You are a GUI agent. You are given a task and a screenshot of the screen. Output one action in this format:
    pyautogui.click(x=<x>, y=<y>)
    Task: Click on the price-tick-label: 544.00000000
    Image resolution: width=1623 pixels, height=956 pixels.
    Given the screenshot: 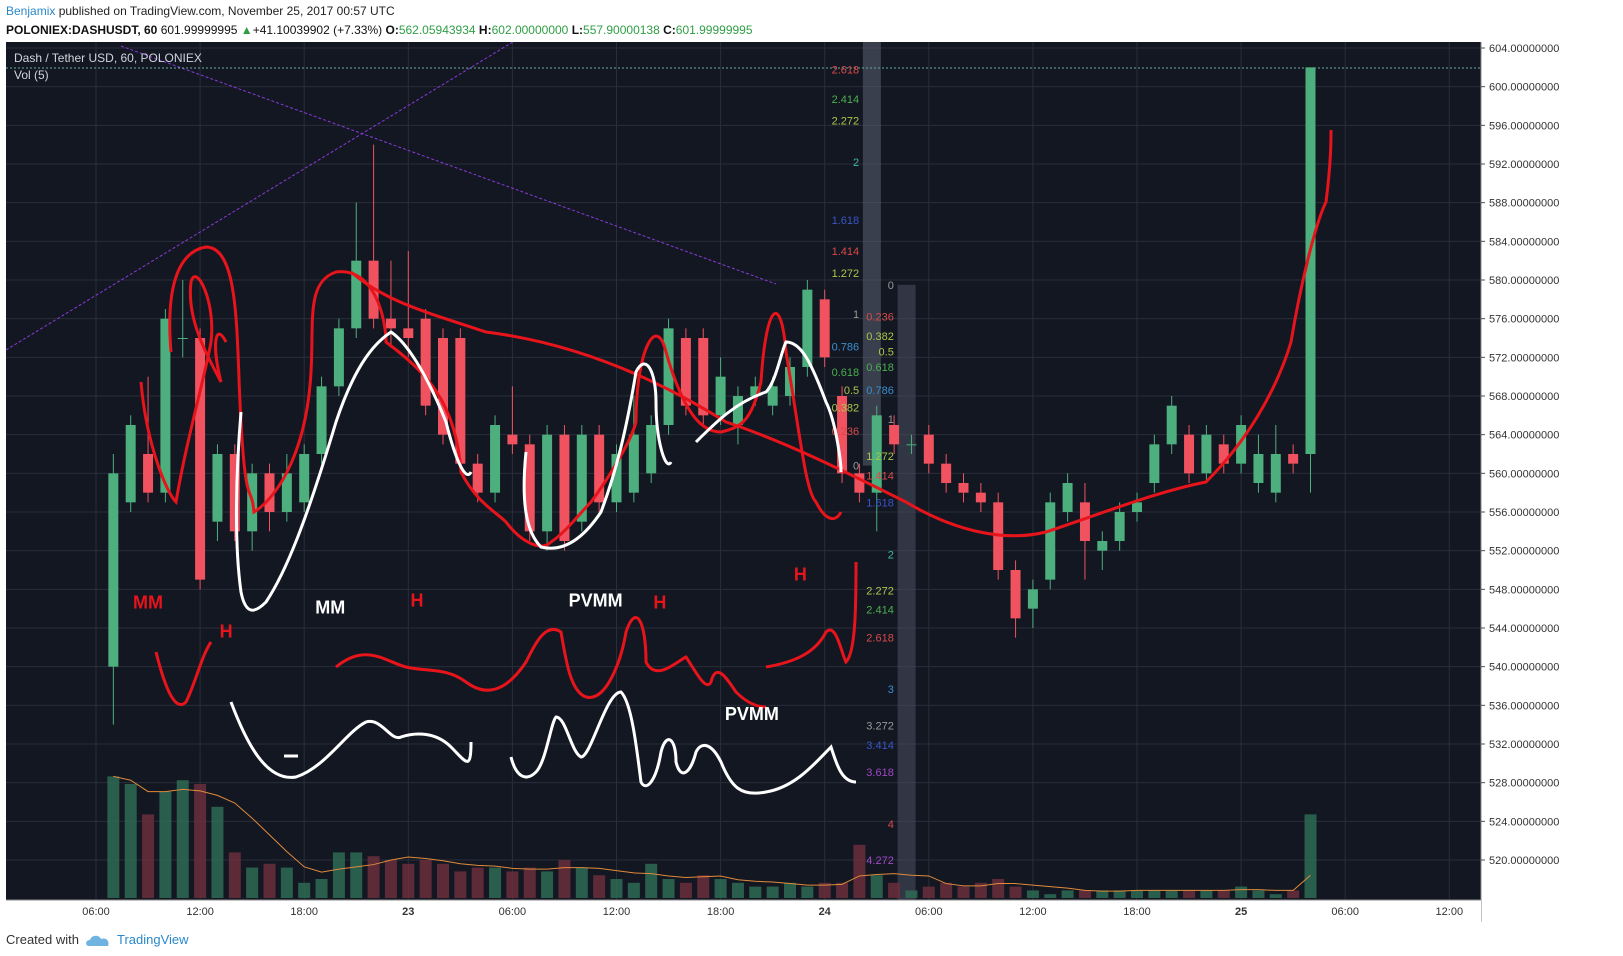 What is the action you would take?
    pyautogui.click(x=1524, y=629)
    